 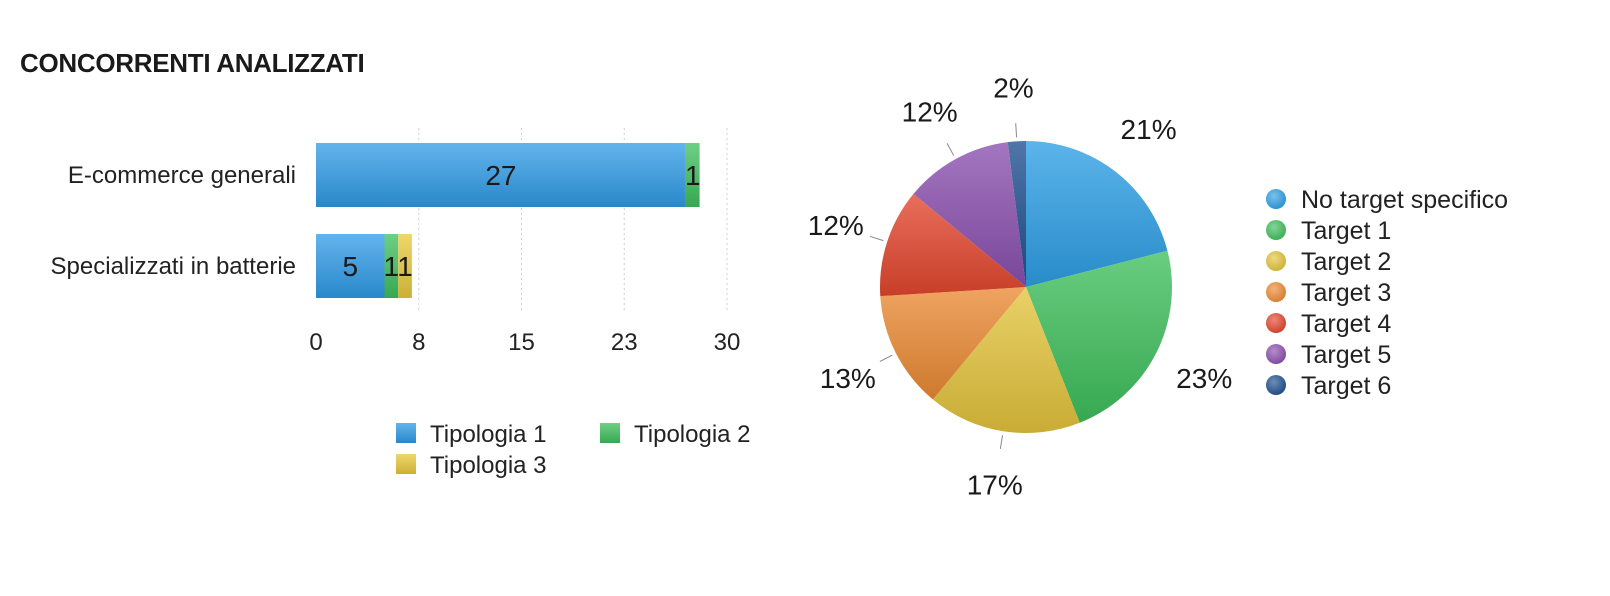 What do you see at coordinates (1346, 262) in the screenshot?
I see `legend-label: Target 2` at bounding box center [1346, 262].